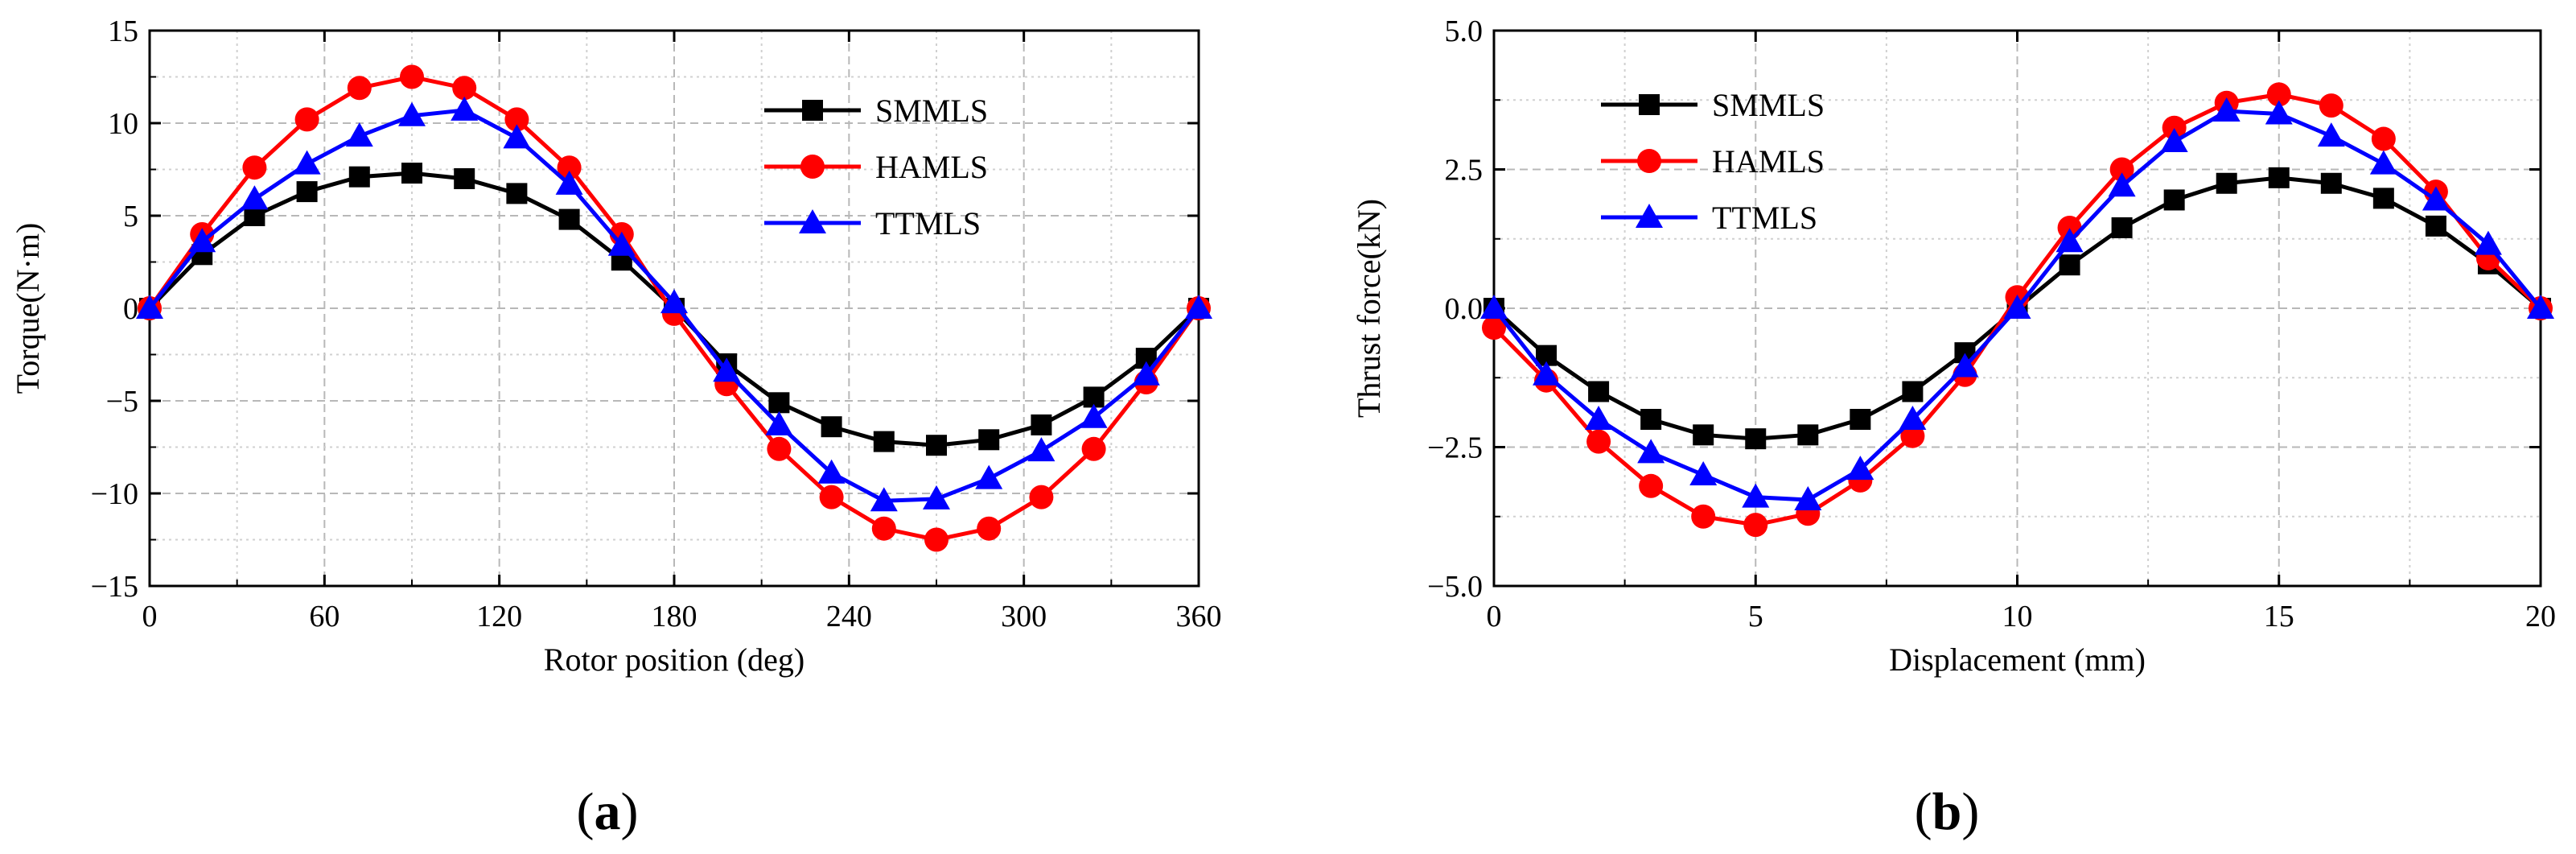 This screenshot has width=2576, height=854. What do you see at coordinates (123, 31) in the screenshot?
I see `y-tick-label: 15` at bounding box center [123, 31].